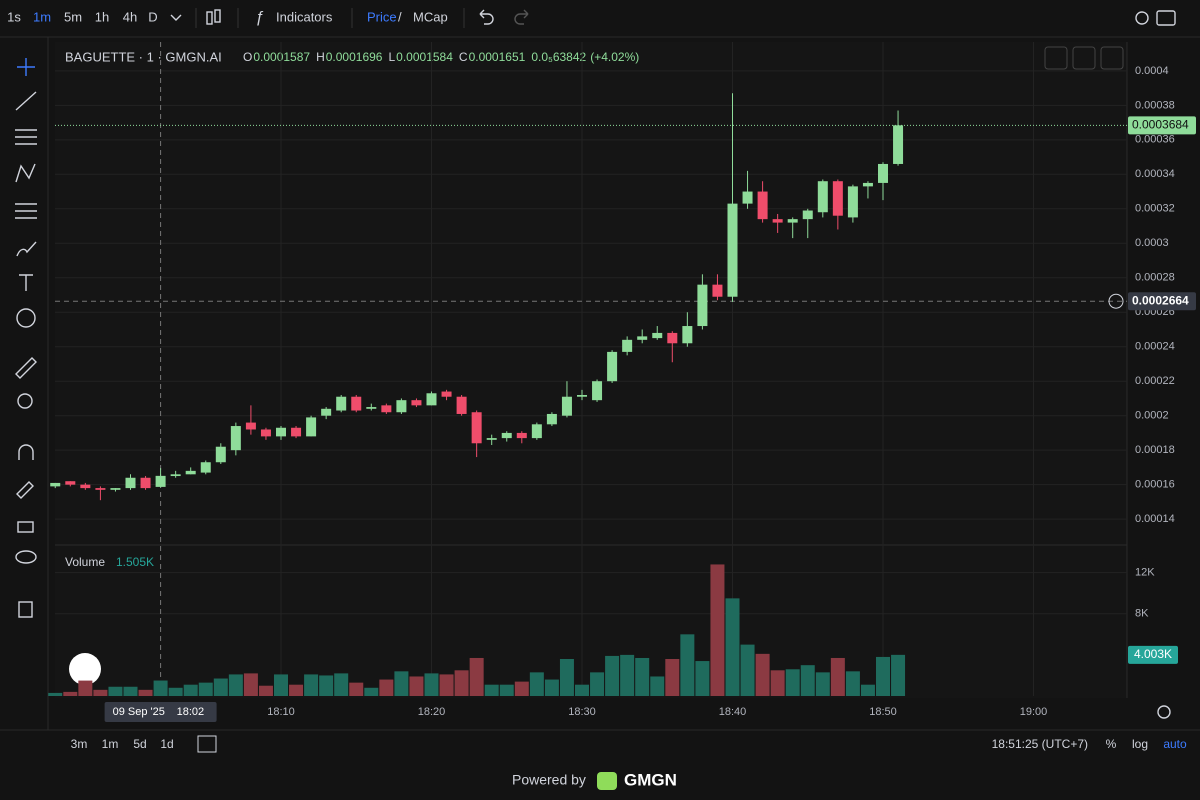 This screenshot has height=800, width=1200. I want to click on visibility-tool, so click(26, 557).